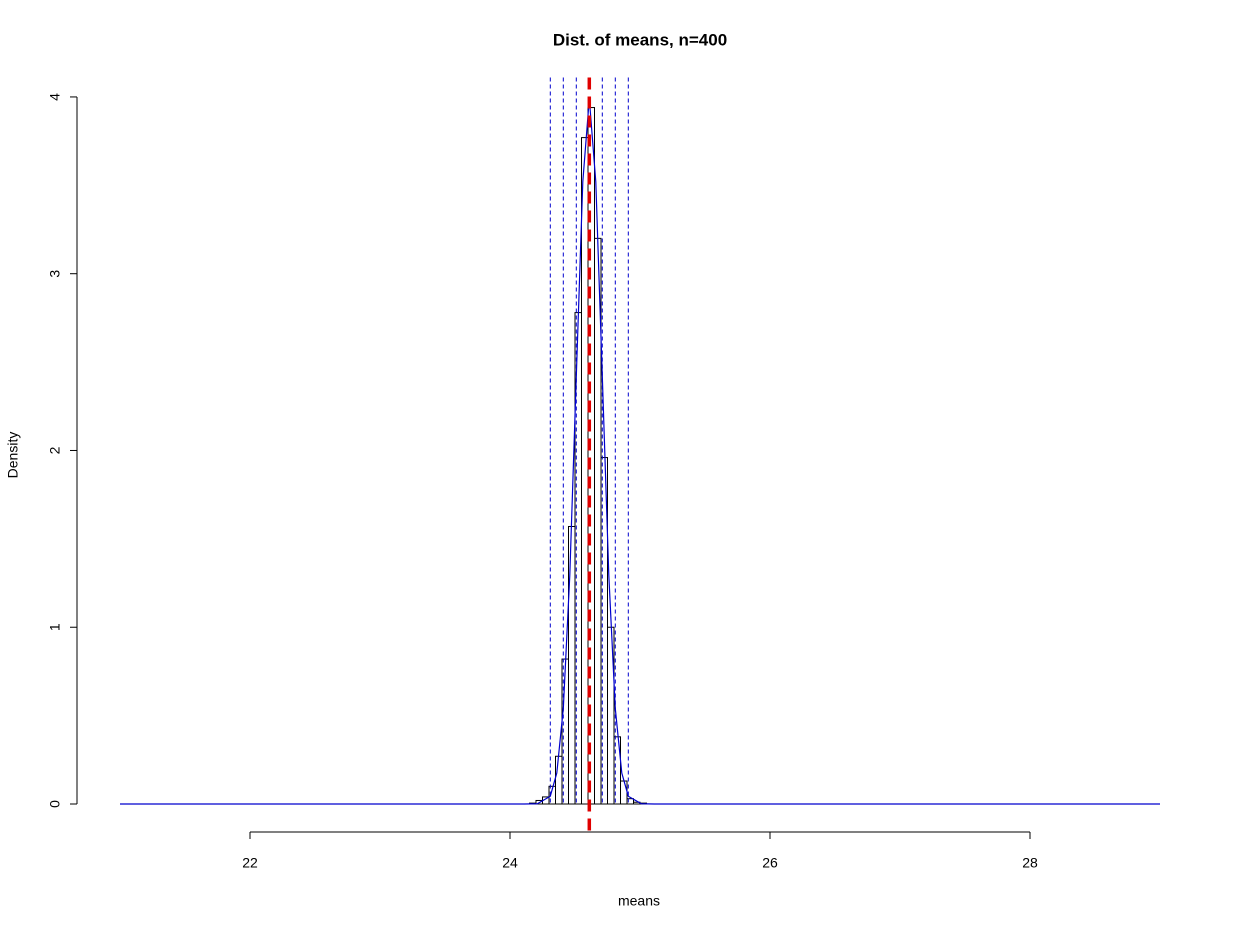 The width and height of the screenshot is (1243, 931). Describe the element at coordinates (55, 450) in the screenshot. I see `y-tick-label: 2` at that location.